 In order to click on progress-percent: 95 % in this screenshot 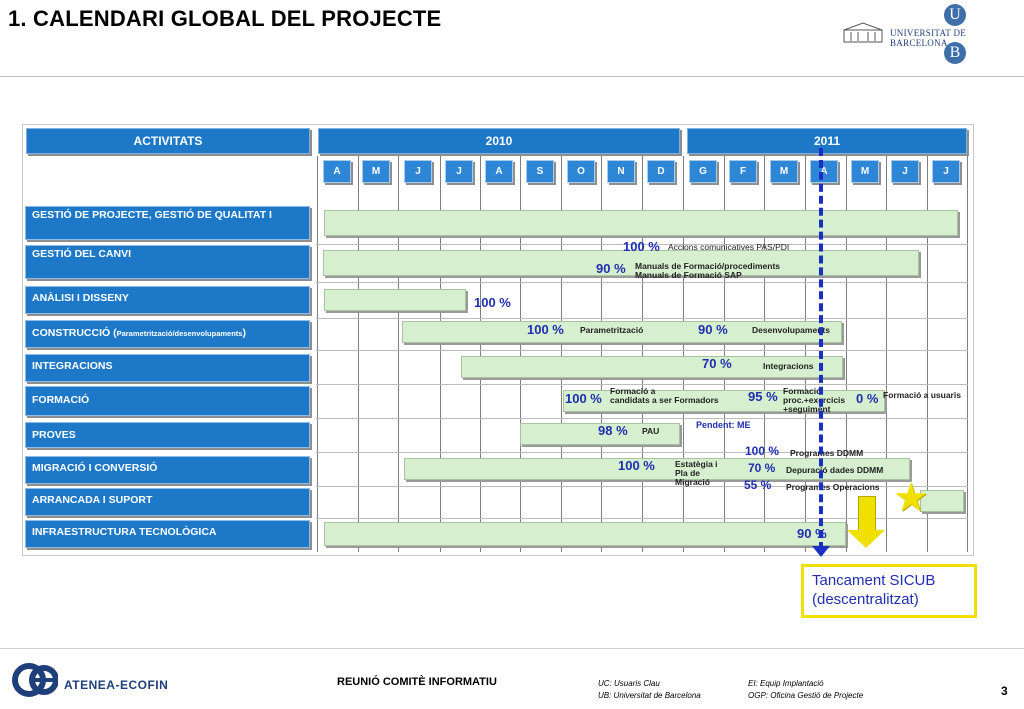, I will do `click(763, 396)`.